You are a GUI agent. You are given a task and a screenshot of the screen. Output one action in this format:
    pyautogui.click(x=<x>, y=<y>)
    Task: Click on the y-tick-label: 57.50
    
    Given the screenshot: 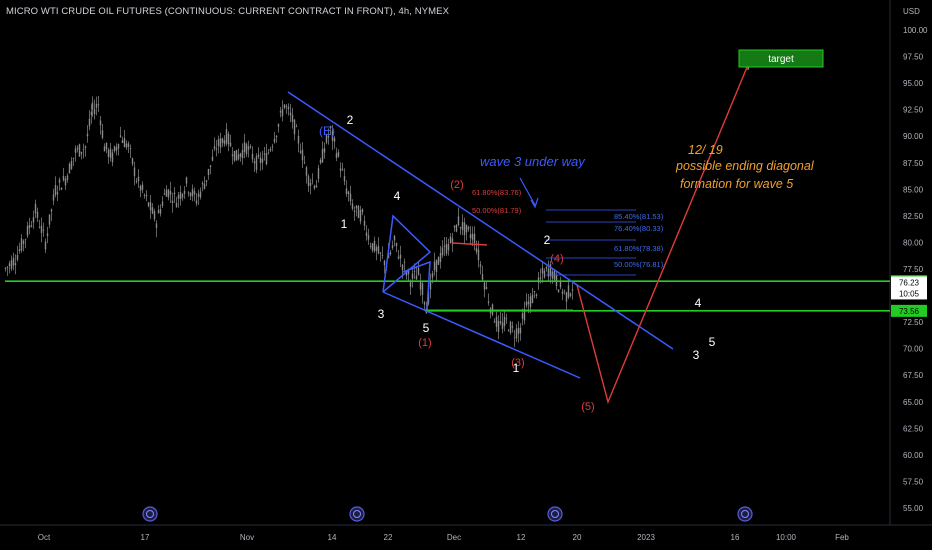 What is the action you would take?
    pyautogui.click(x=913, y=481)
    